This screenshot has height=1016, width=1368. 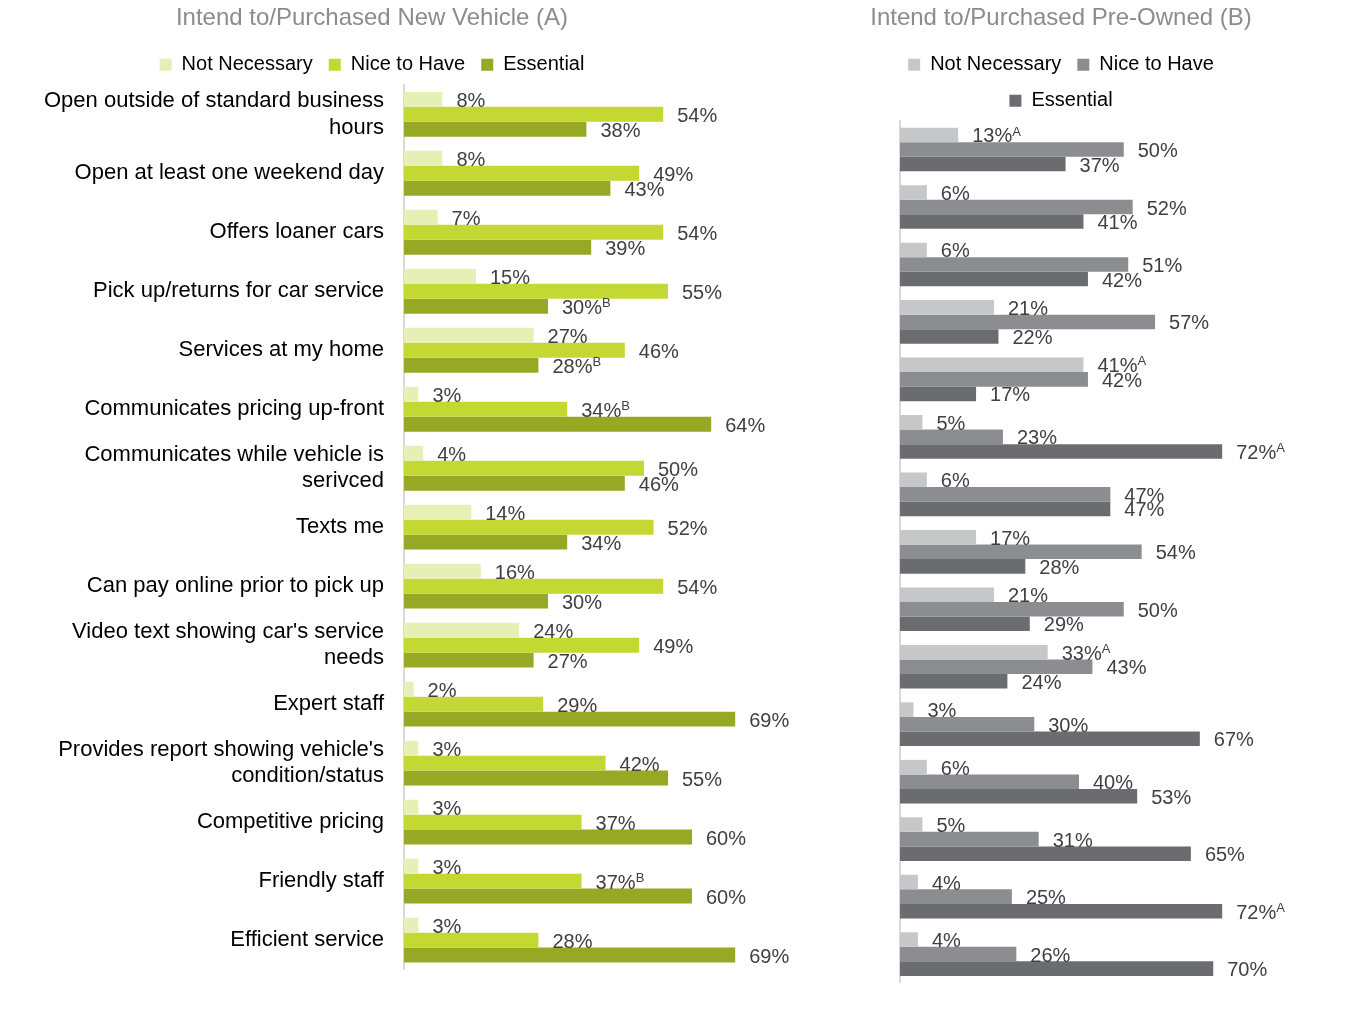 I want to click on data-label: 29%, so click(x=577, y=704).